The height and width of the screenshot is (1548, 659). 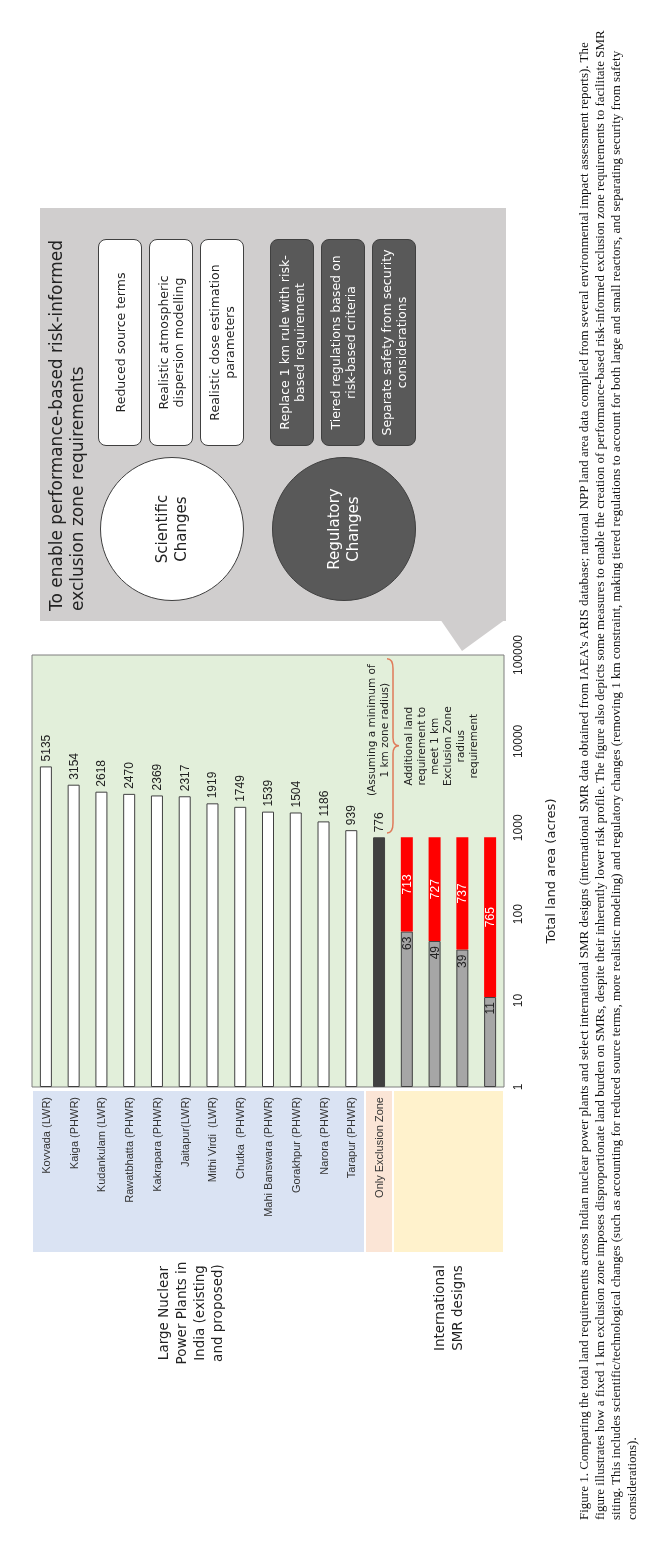 I want to click on y-axis-title: Total land area (acres), so click(x=550, y=871).